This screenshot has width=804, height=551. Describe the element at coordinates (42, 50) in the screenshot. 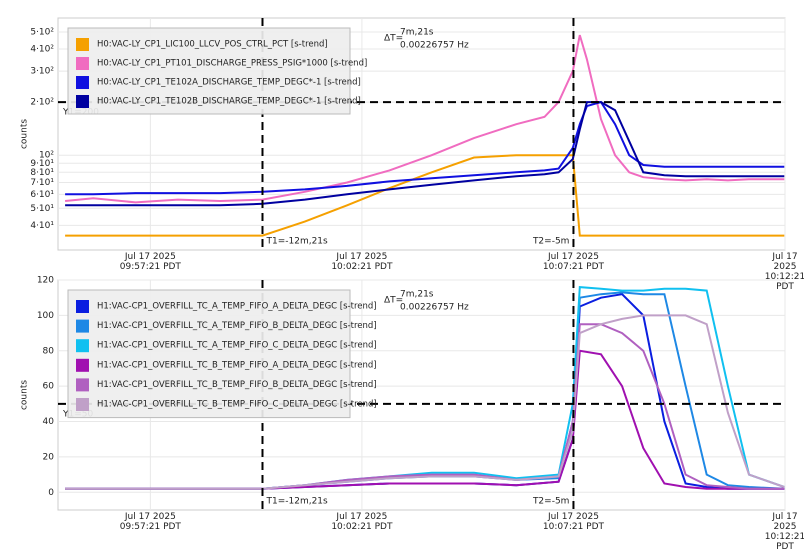

I see `y-tick-label: 4·10²` at that location.